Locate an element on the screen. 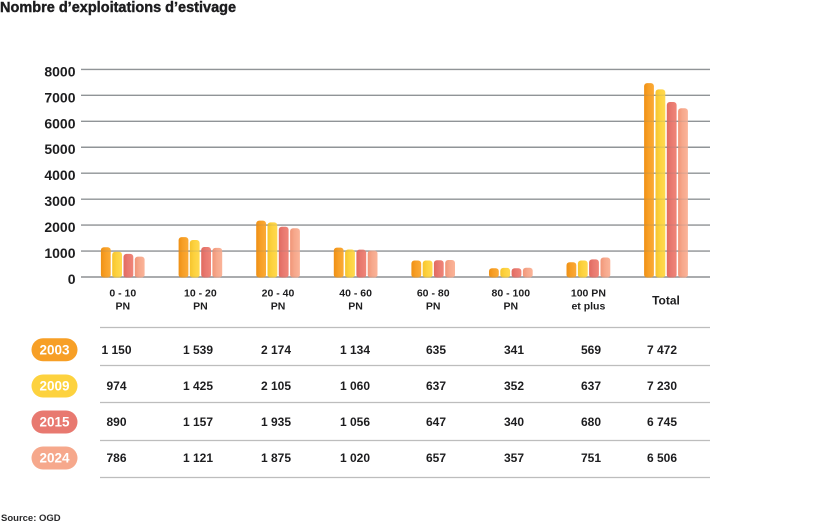  svg-text: 2 105 is located at coordinates (276, 386).